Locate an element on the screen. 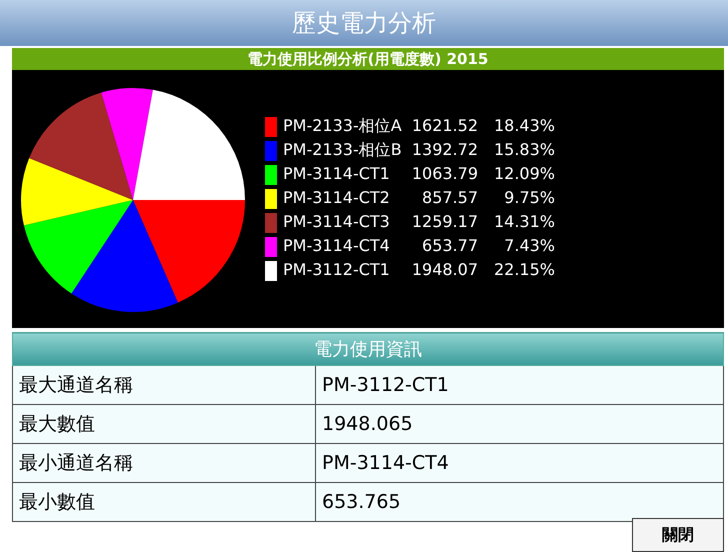  text: 最大通道名稱 is located at coordinates (164, 385).